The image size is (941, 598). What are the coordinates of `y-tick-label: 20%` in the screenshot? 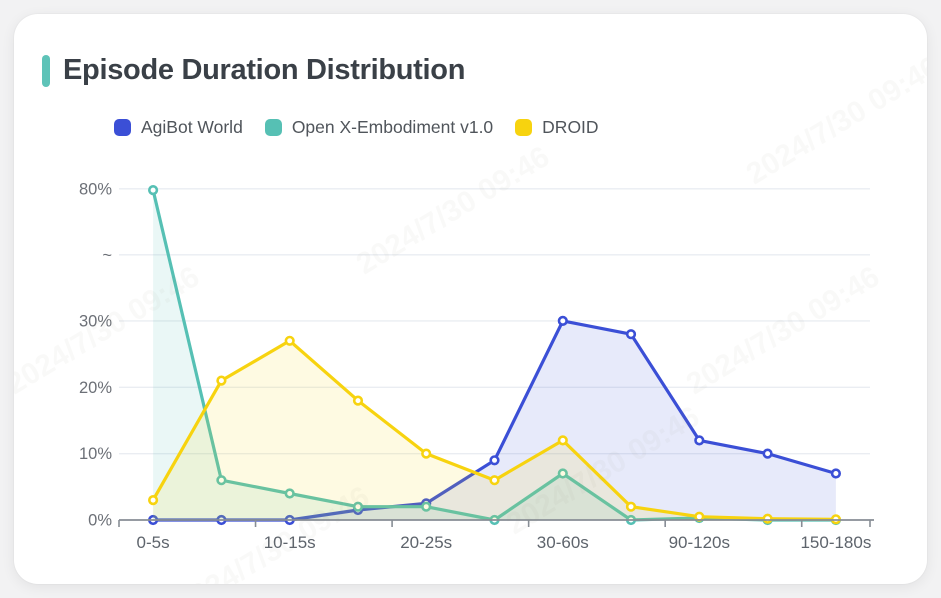 It's located at (95, 388).